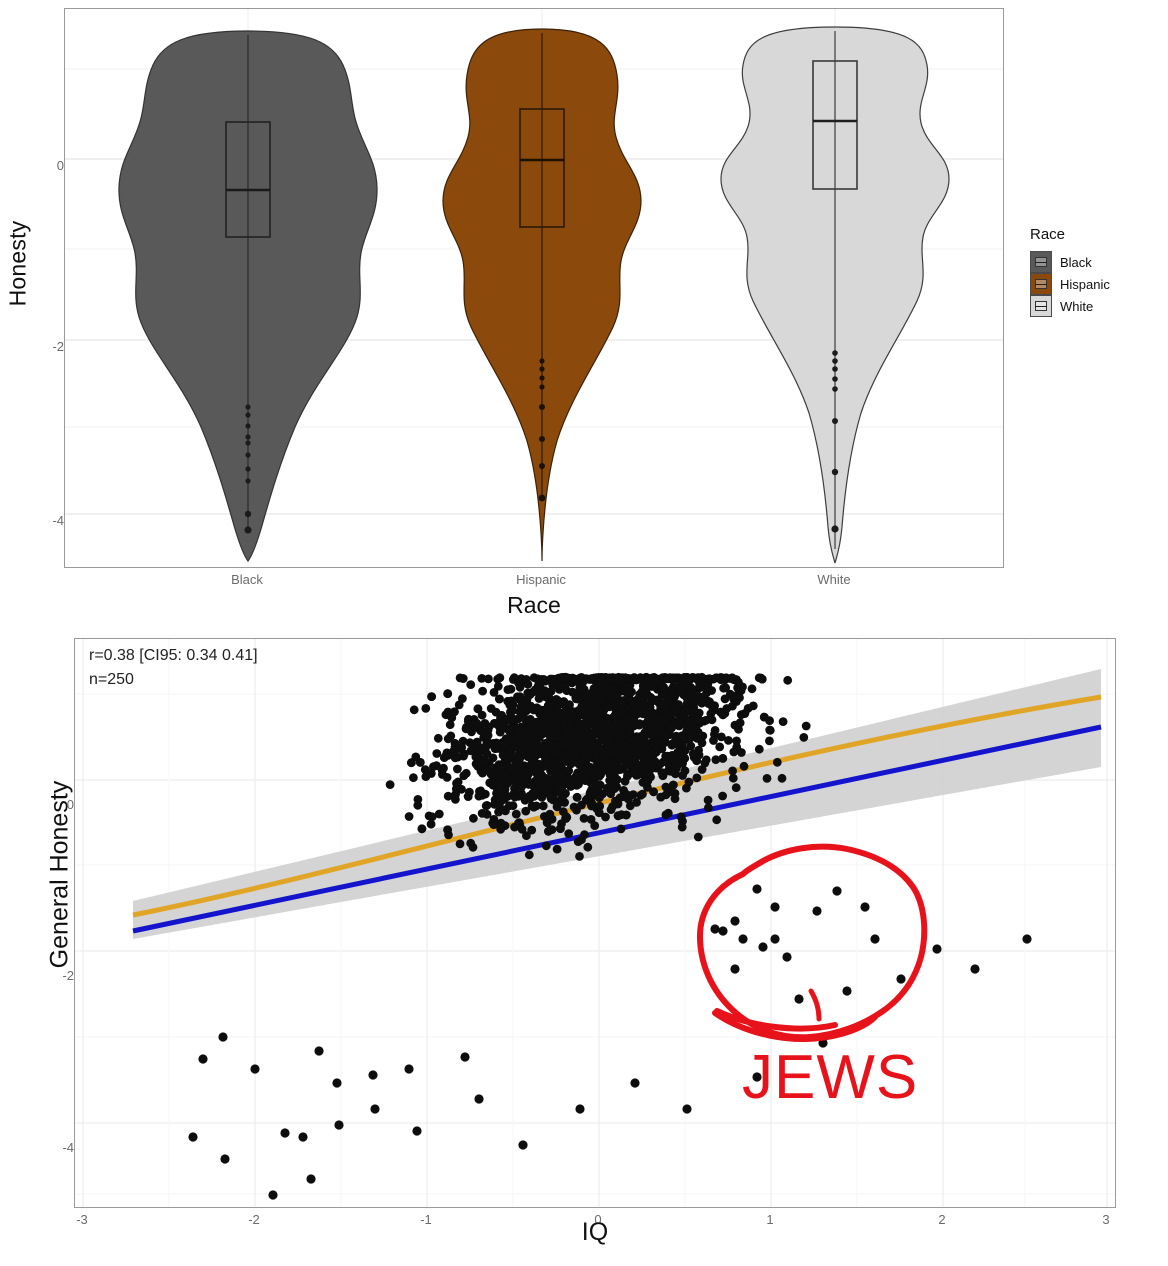 The height and width of the screenshot is (1266, 1168). Describe the element at coordinates (1076, 262) in the screenshot. I see `legend-label-black: Black` at that location.